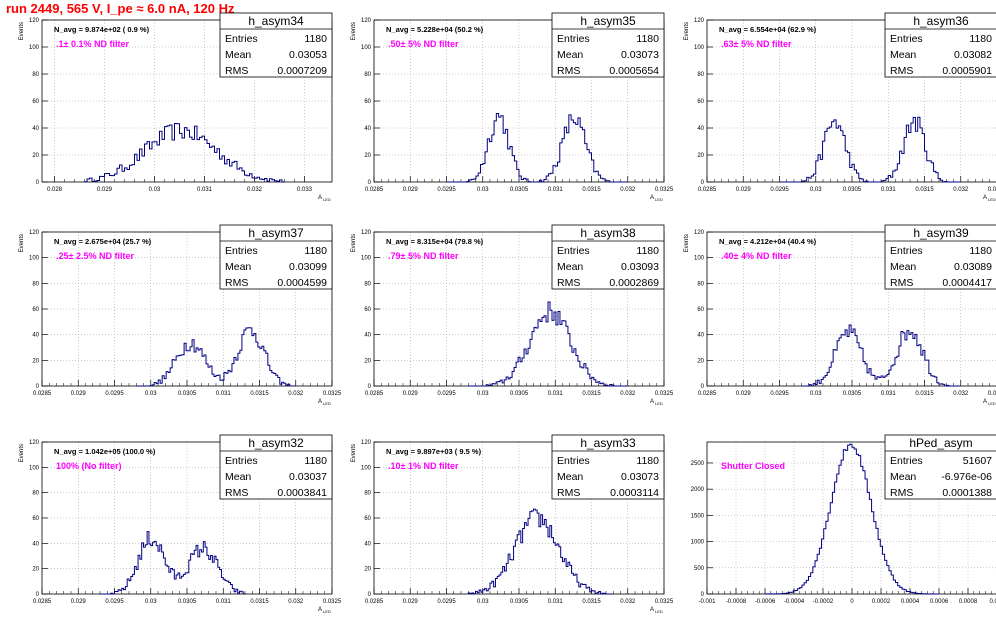 This screenshot has height=622, width=996. I want to click on stats-value: 0.0005901, so click(967, 71).